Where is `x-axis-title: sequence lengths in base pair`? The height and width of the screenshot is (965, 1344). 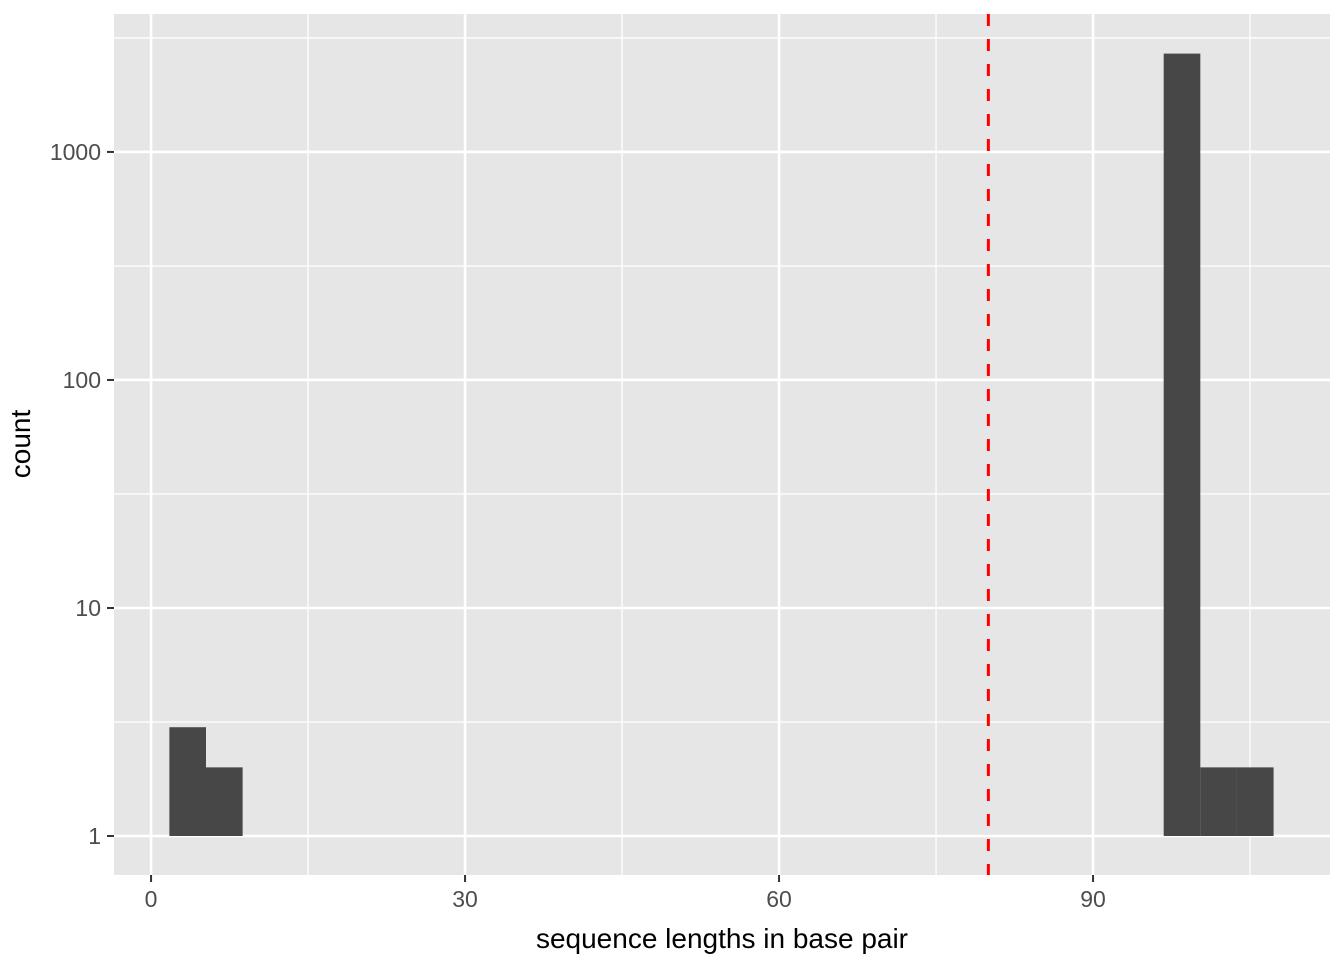 x-axis-title: sequence lengths in base pair is located at coordinates (722, 938).